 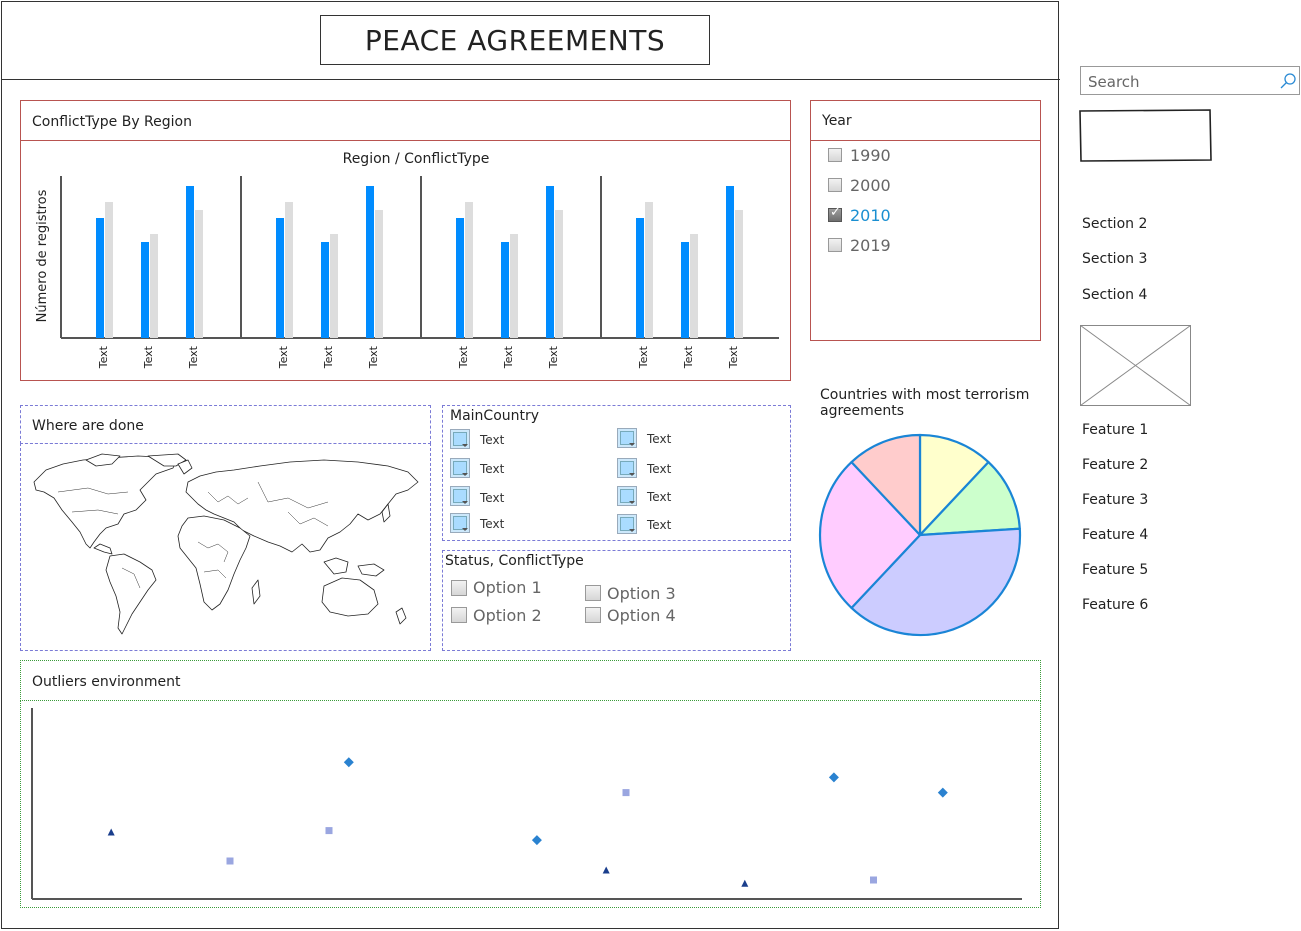 I want to click on year-2010-checkbox, so click(x=835, y=213).